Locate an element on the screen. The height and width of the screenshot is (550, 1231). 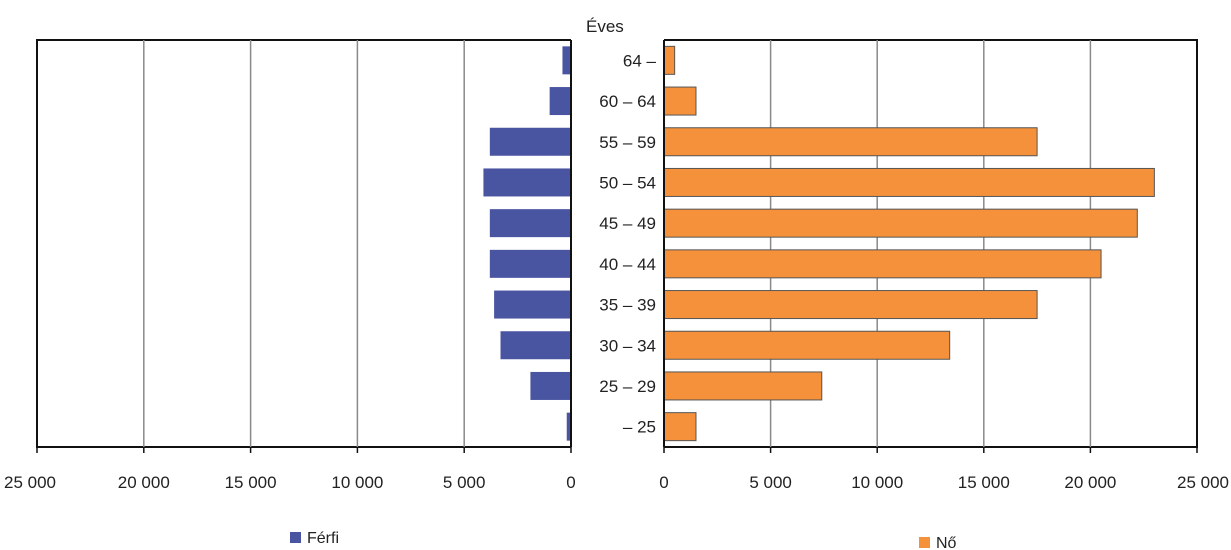
age-group-label: 25 – 29 is located at coordinates (627, 386).